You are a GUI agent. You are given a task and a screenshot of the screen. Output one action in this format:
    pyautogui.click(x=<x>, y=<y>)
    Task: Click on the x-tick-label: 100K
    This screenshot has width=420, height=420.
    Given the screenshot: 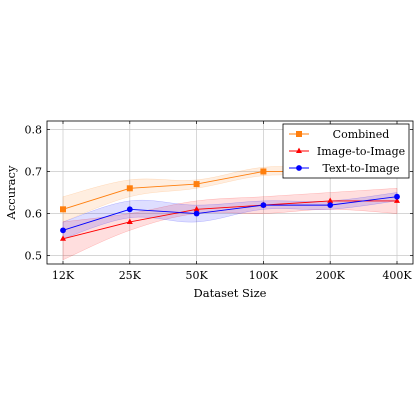 What is the action you would take?
    pyautogui.click(x=264, y=275)
    